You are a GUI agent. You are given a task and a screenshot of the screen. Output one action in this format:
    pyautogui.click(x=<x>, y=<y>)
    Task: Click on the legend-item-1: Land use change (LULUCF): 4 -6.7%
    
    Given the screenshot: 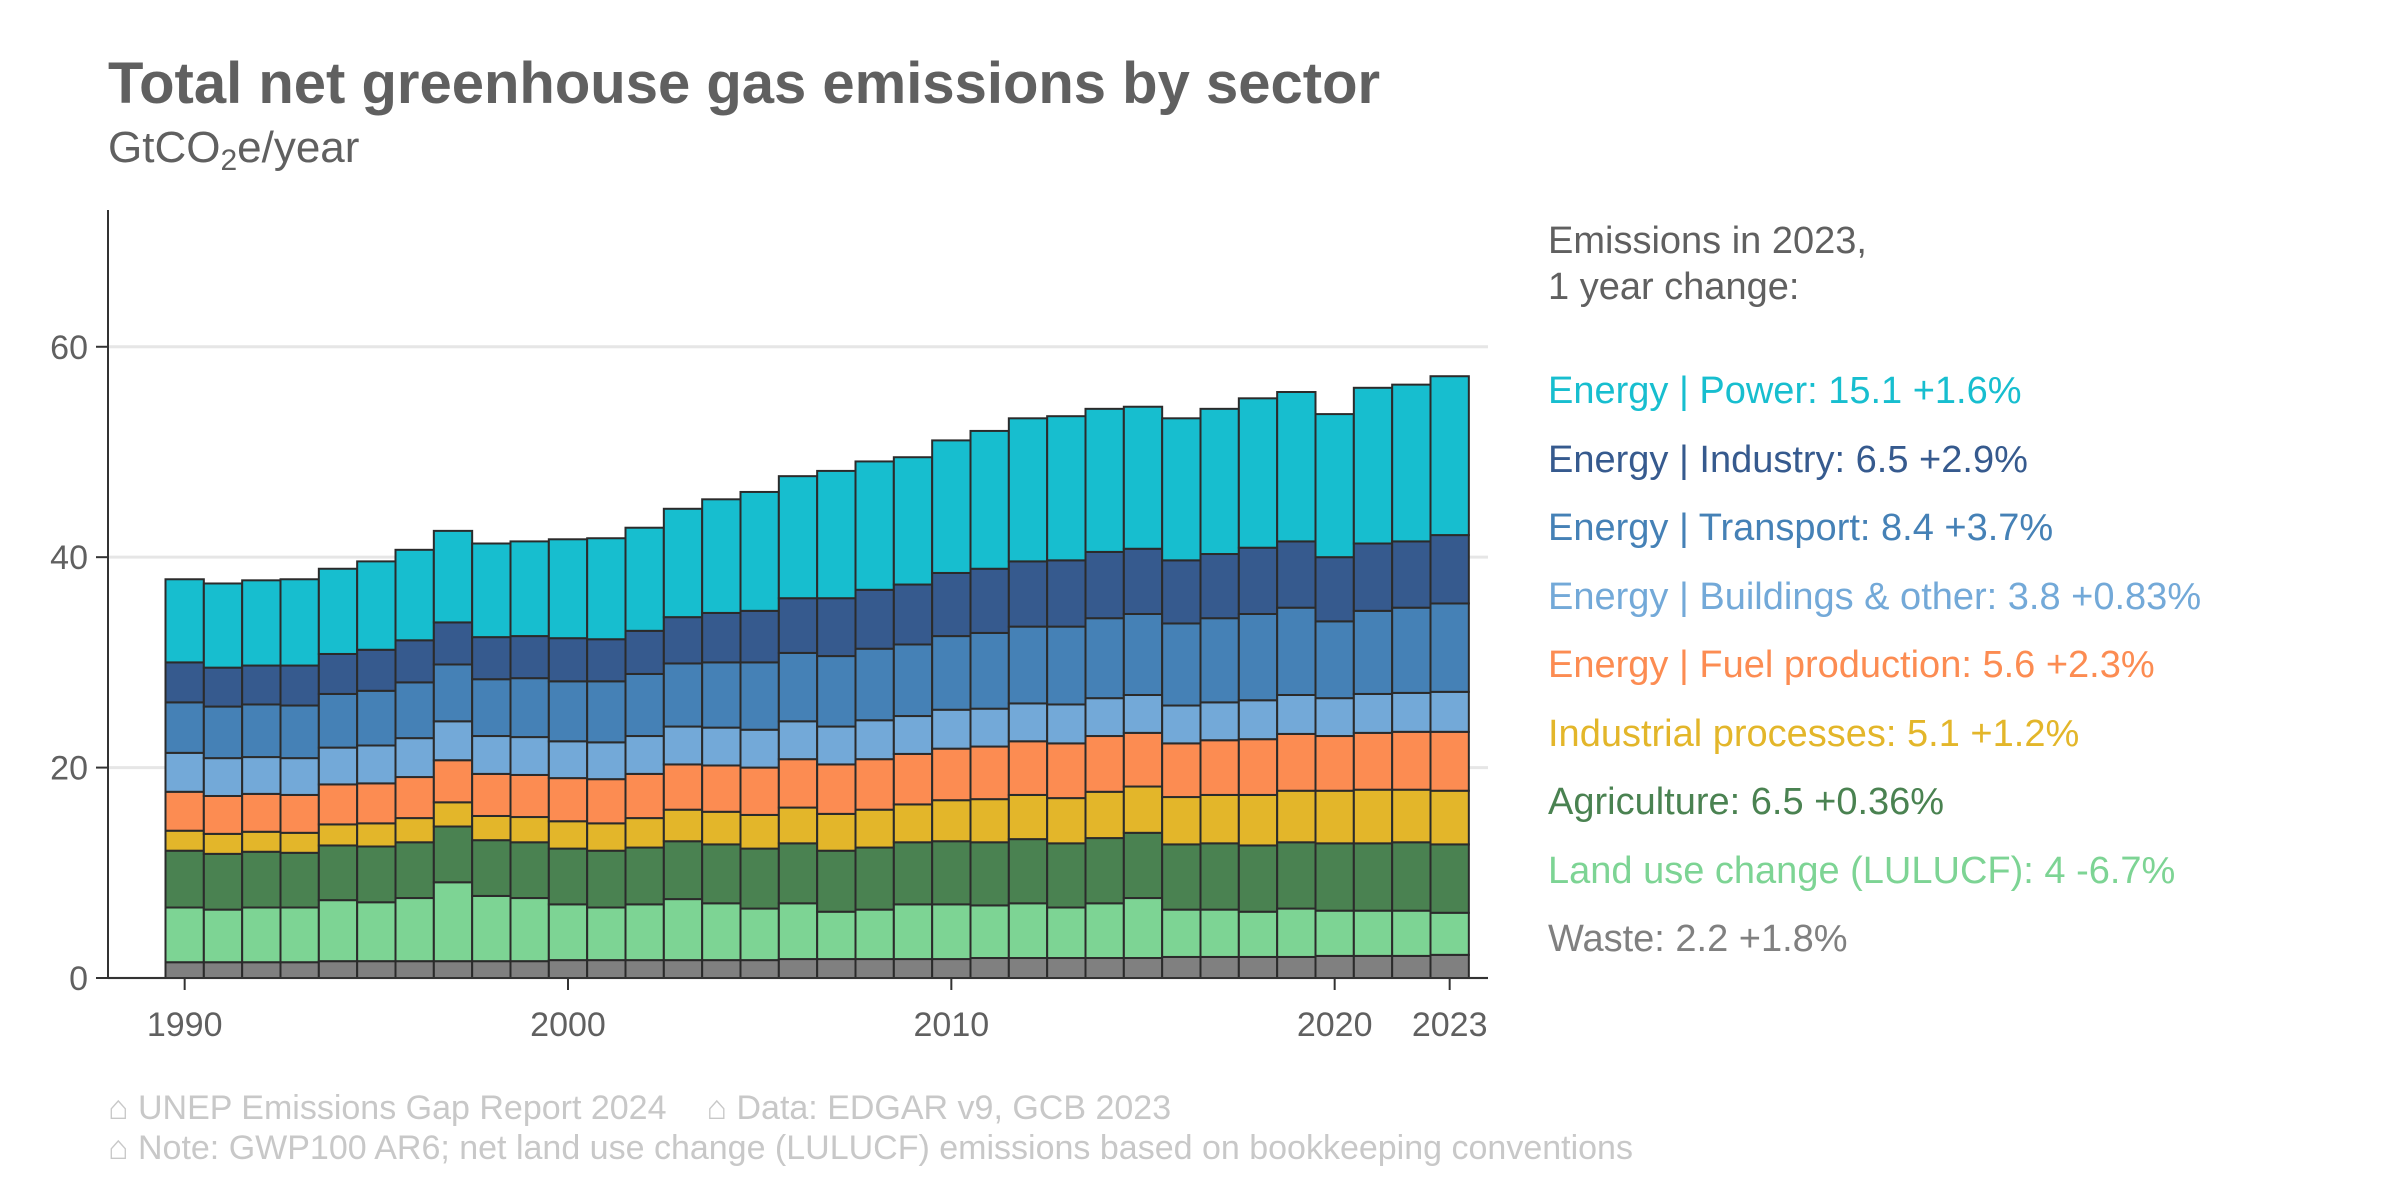 What is the action you would take?
    pyautogui.click(x=1862, y=870)
    